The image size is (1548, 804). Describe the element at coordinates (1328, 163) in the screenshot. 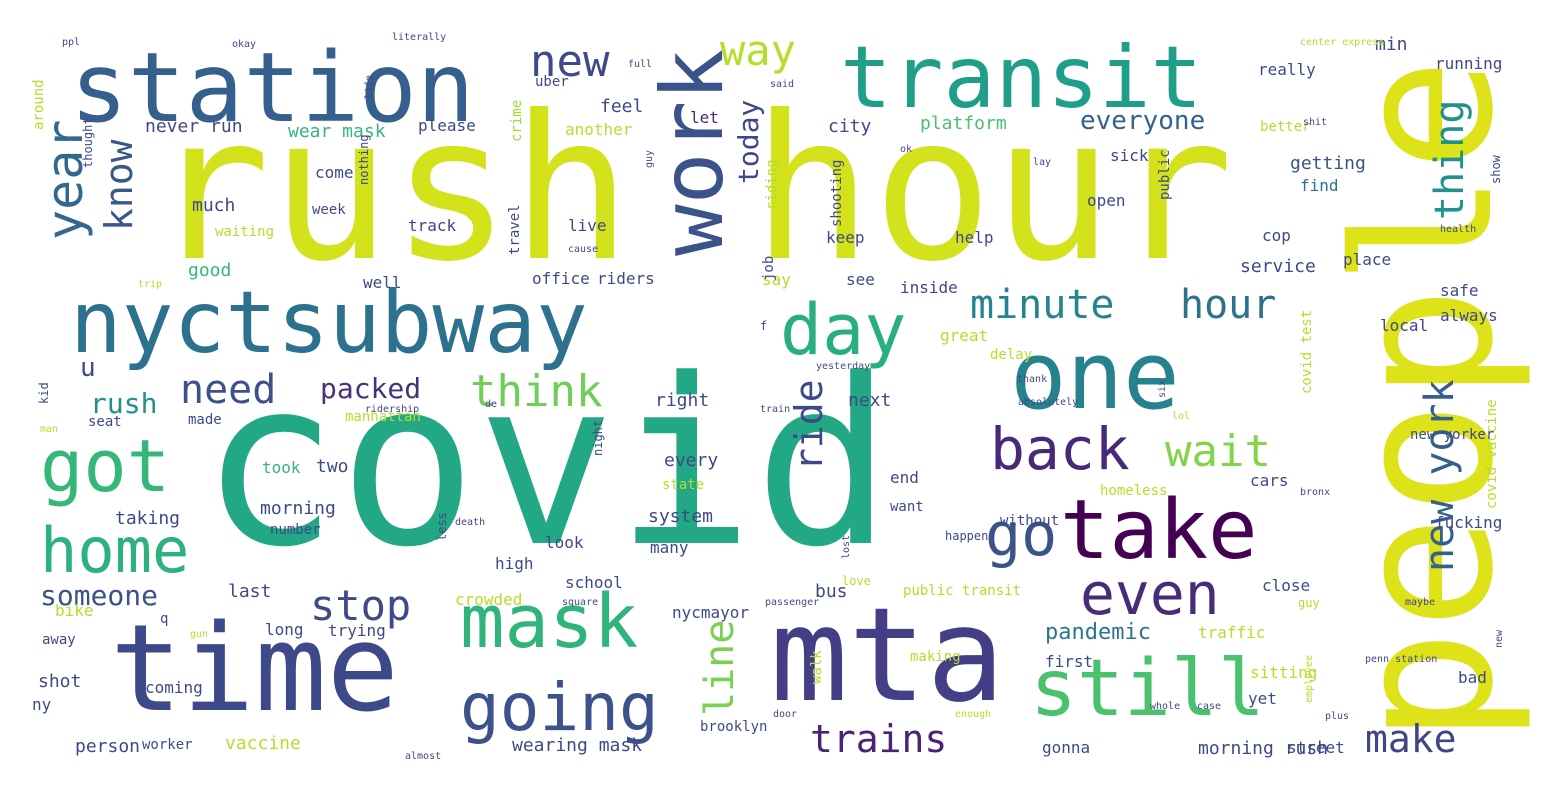

I see `word: getting` at that location.